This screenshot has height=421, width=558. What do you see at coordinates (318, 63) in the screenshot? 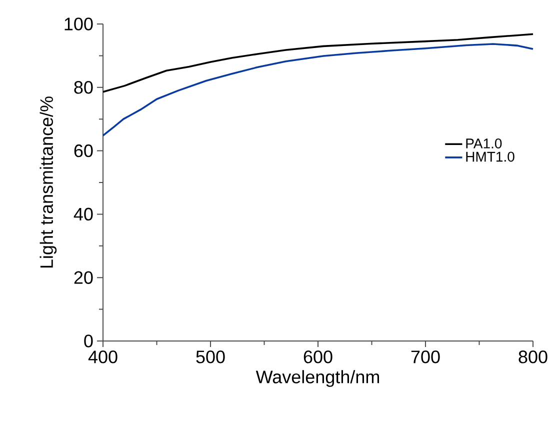
I see `line-series` at bounding box center [318, 63].